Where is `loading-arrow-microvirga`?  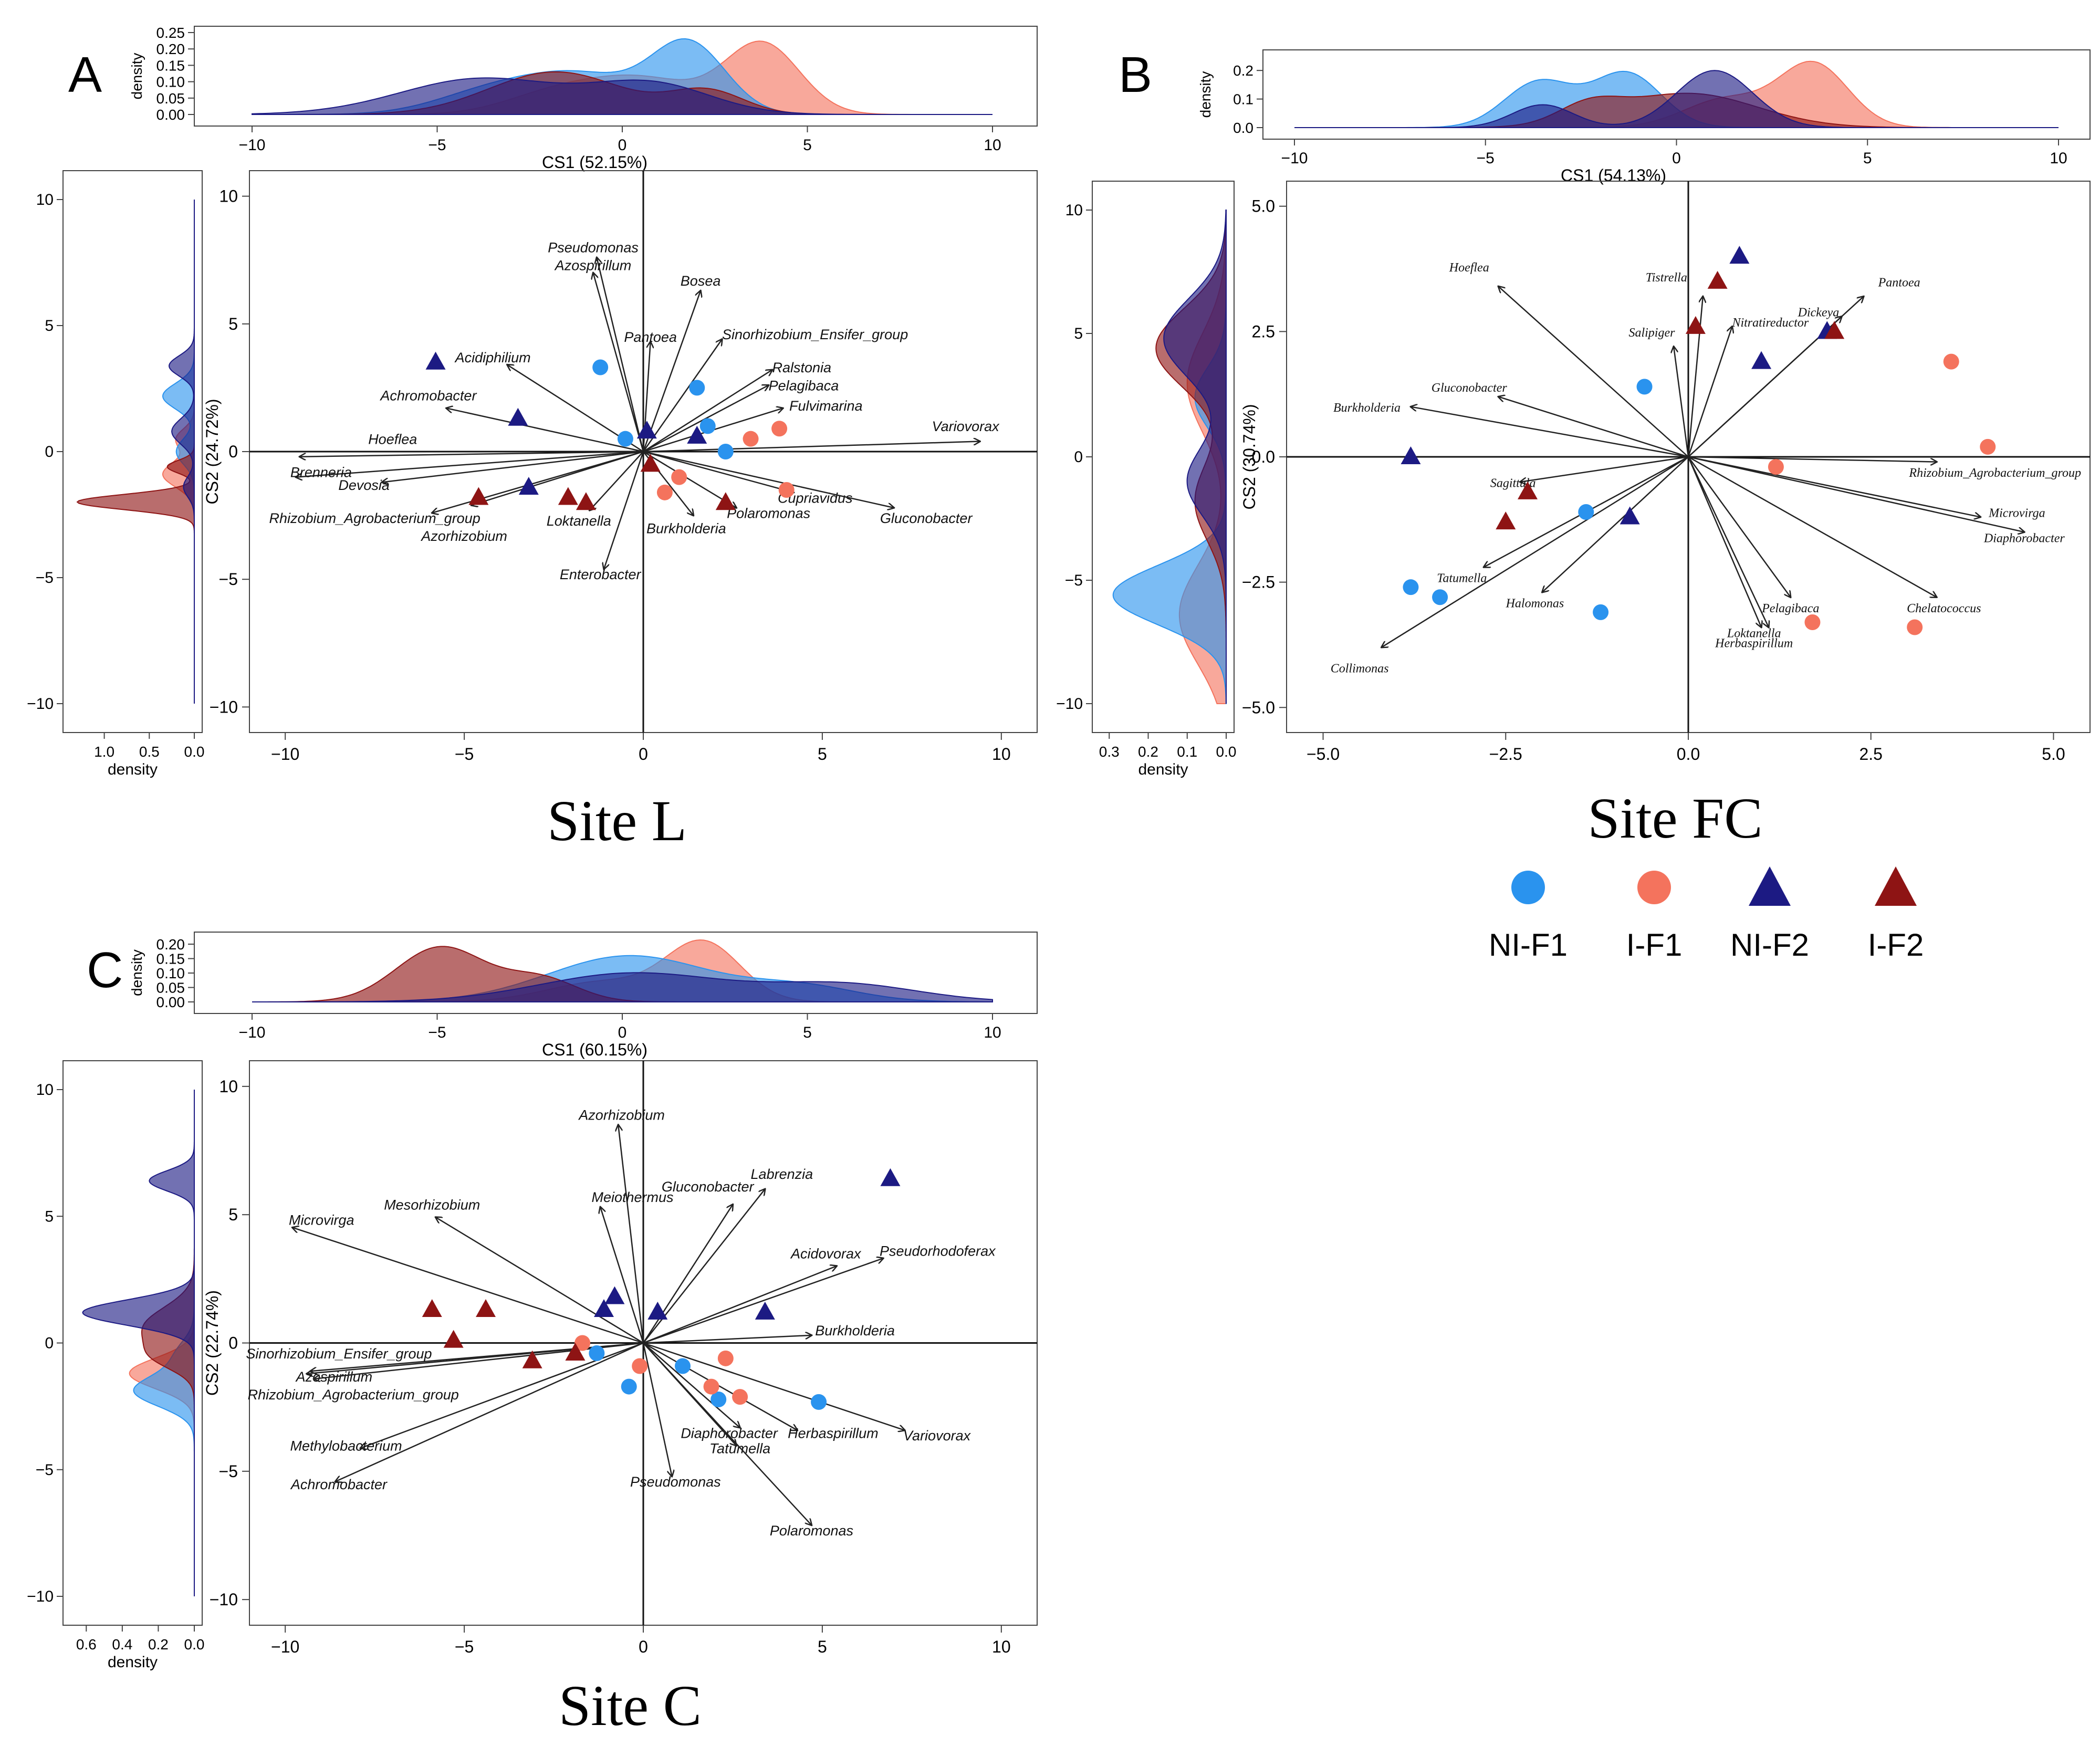 loading-arrow-microvirga is located at coordinates (468, 1286).